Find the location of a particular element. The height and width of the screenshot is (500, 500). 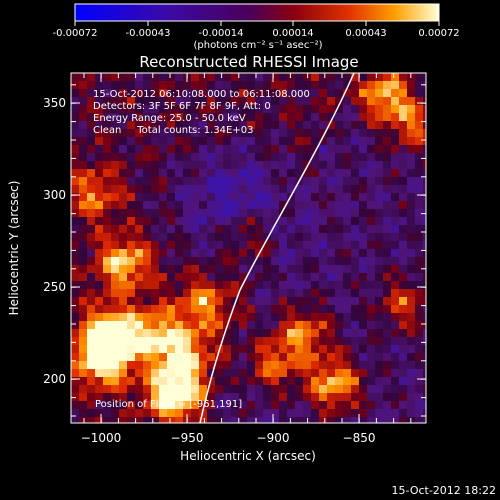

colorbar-tick: 0.00072 is located at coordinates (438, 33).